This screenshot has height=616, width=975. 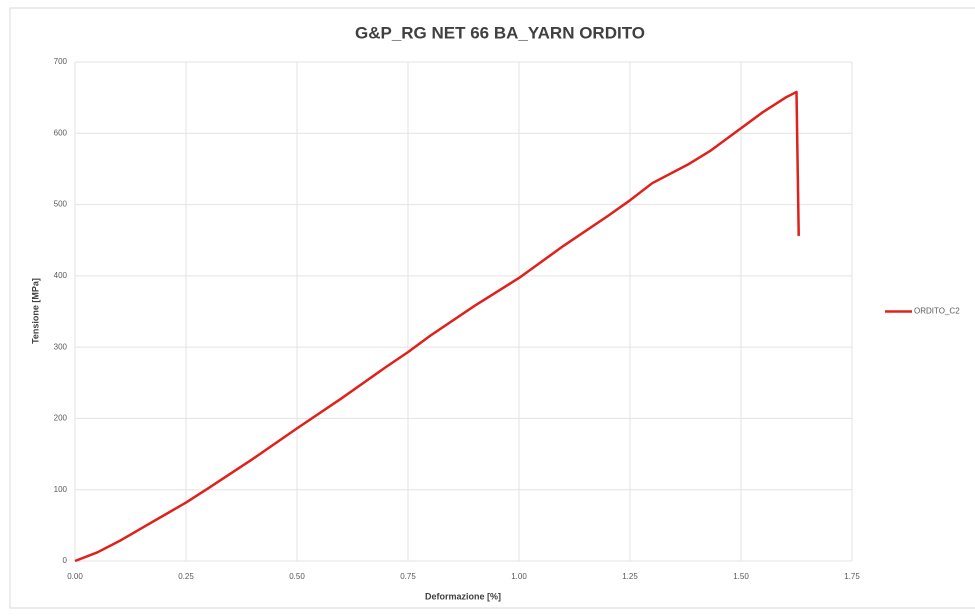 I want to click on x-tick-label: 1.00, so click(x=519, y=576).